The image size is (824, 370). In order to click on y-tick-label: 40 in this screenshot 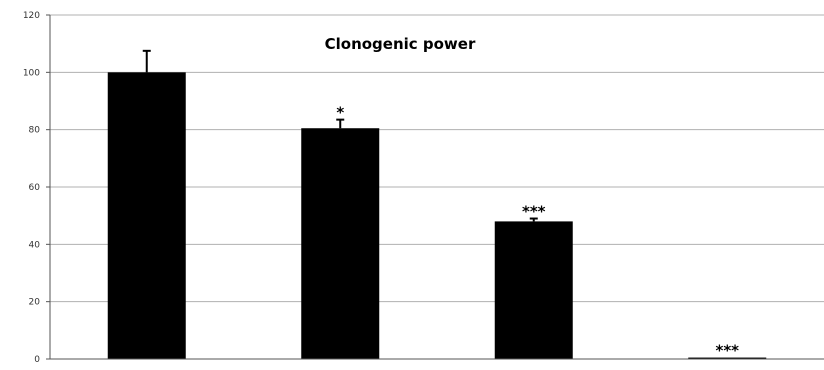, I will do `click(35, 245)`.